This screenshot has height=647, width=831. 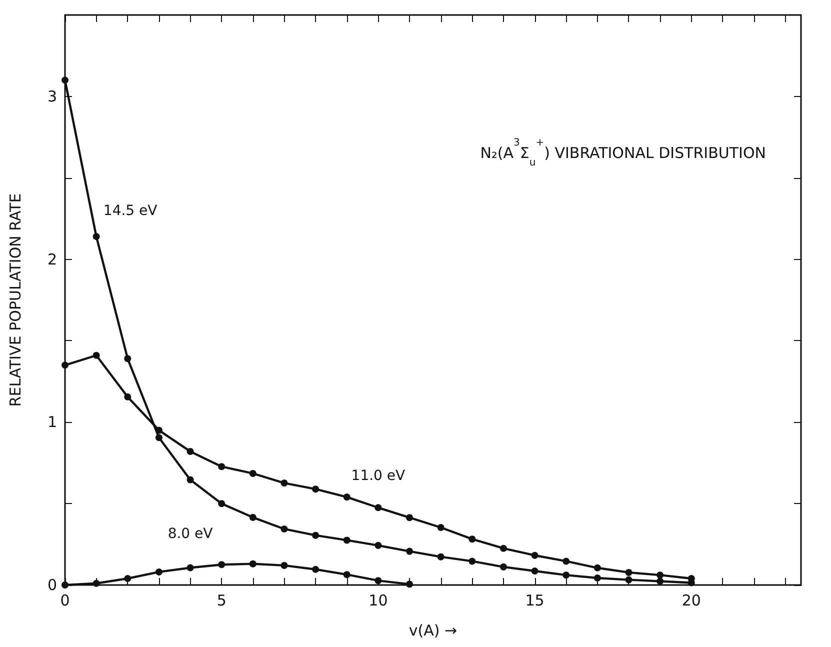 What do you see at coordinates (378, 476) in the screenshot?
I see `series-label: 11.0 eV` at bounding box center [378, 476].